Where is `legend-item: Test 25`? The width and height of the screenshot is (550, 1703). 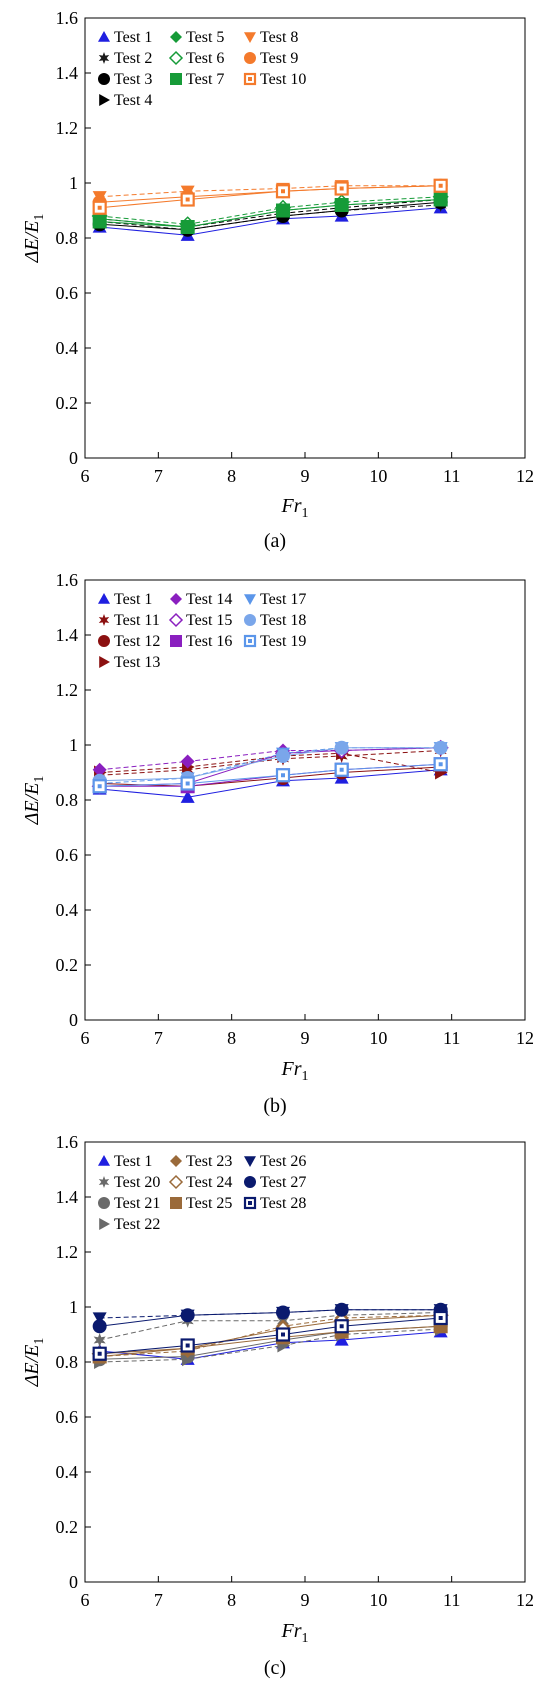
legend-item: Test 25 is located at coordinates (201, 1203).